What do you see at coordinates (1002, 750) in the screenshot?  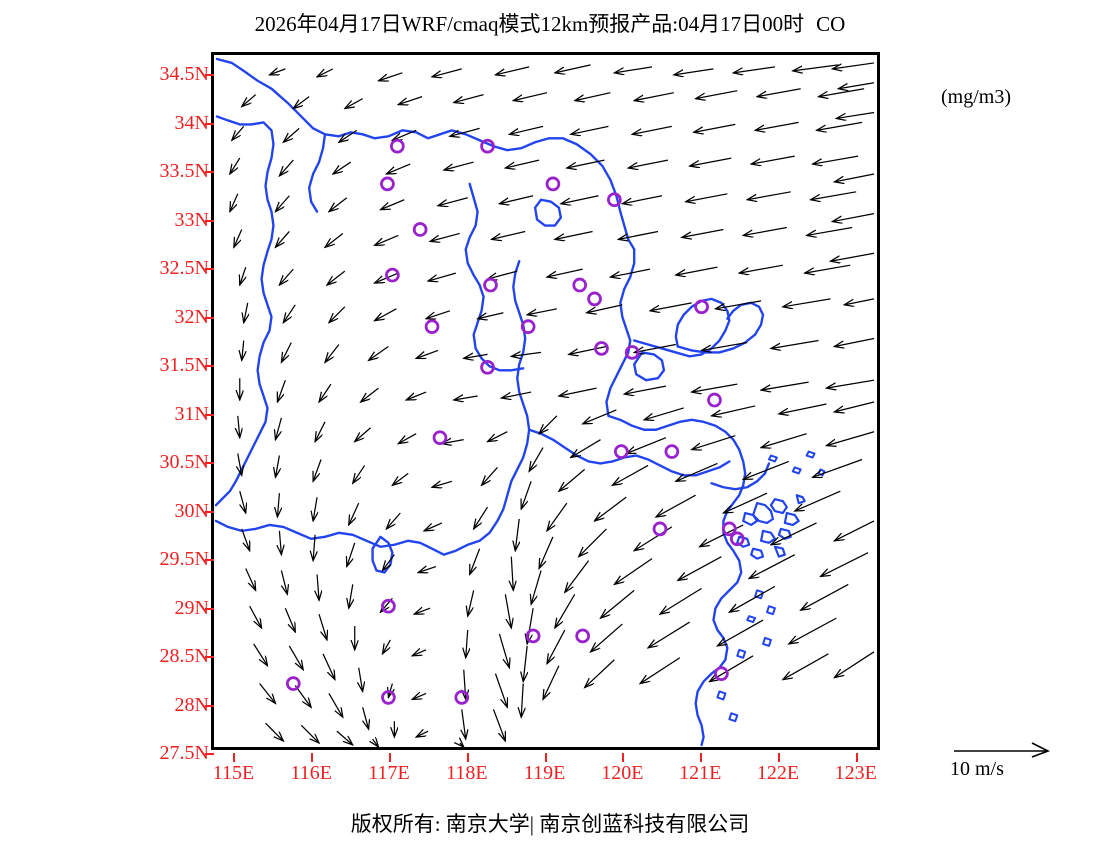 I see `right-arrow-icon` at bounding box center [1002, 750].